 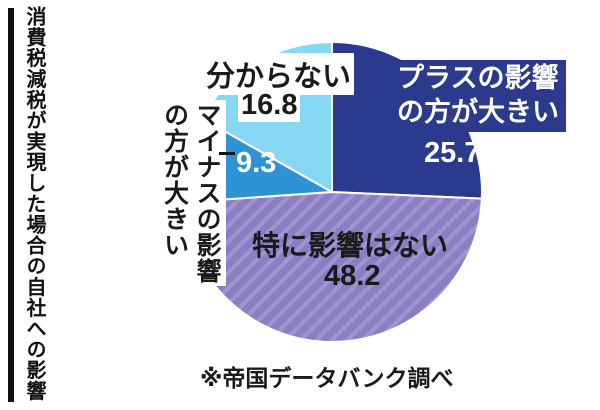 I want to click on value-plus-impact: 25.7%, so click(x=465, y=153).